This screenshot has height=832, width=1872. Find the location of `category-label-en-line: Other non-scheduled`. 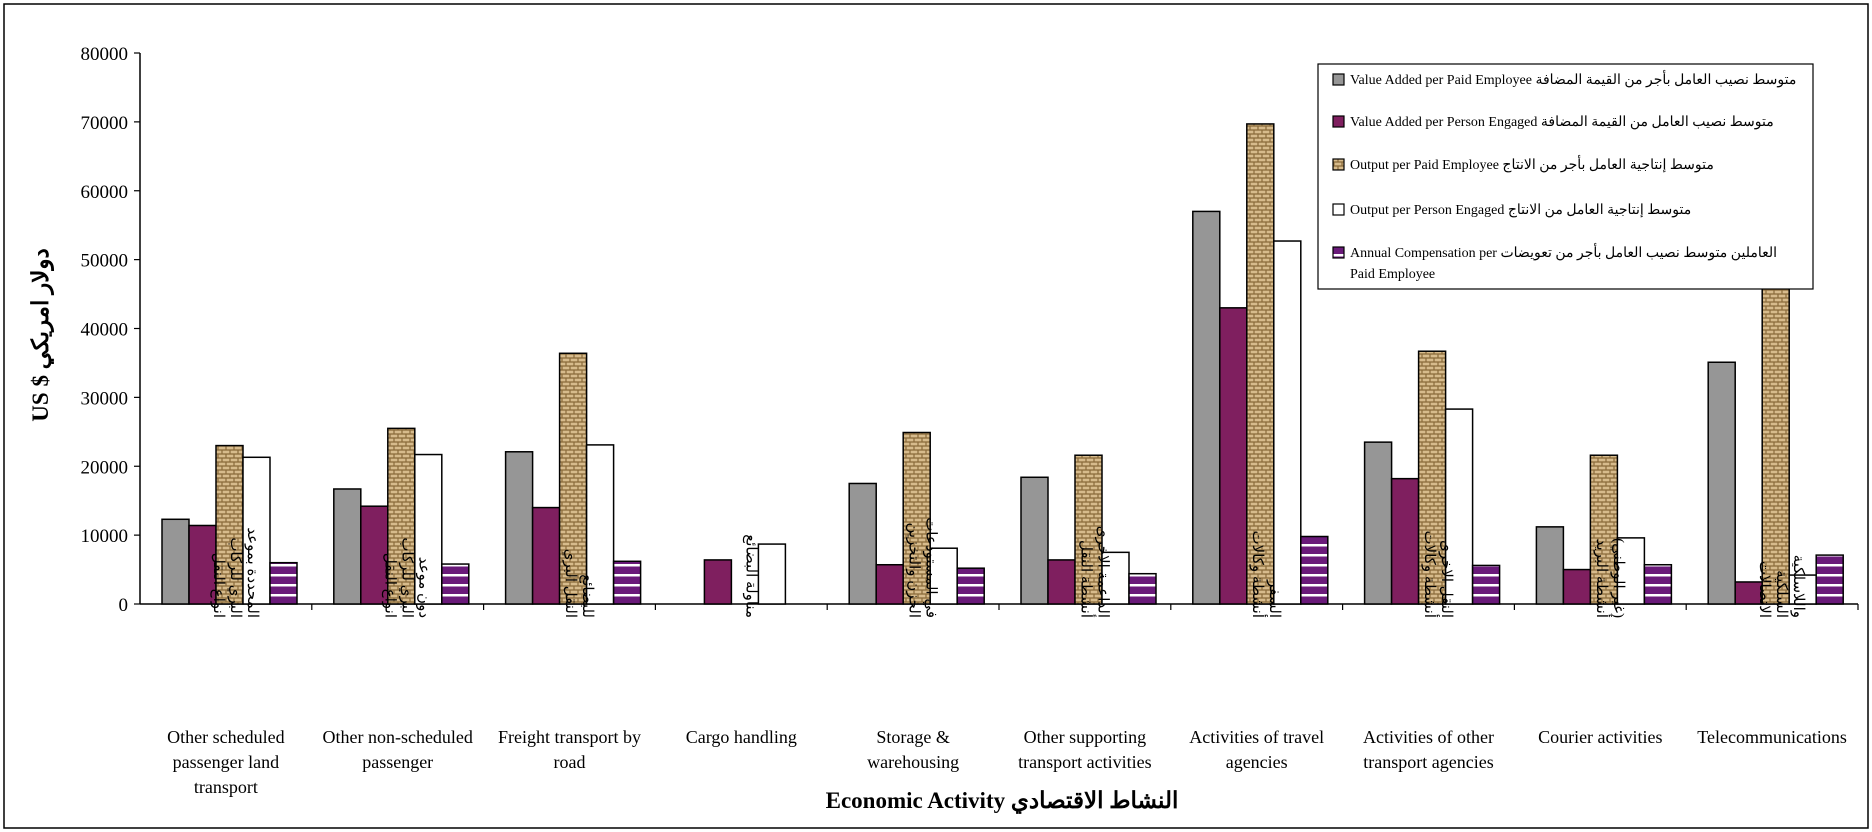

category-label-en-line: Other non-scheduled is located at coordinates (397, 737).